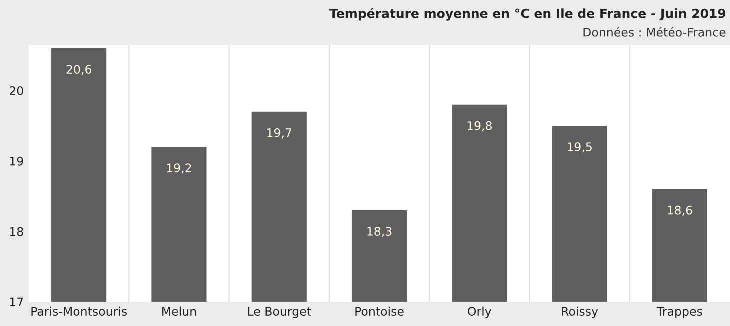  I want to click on x-tick-label: Orly, so click(480, 312).